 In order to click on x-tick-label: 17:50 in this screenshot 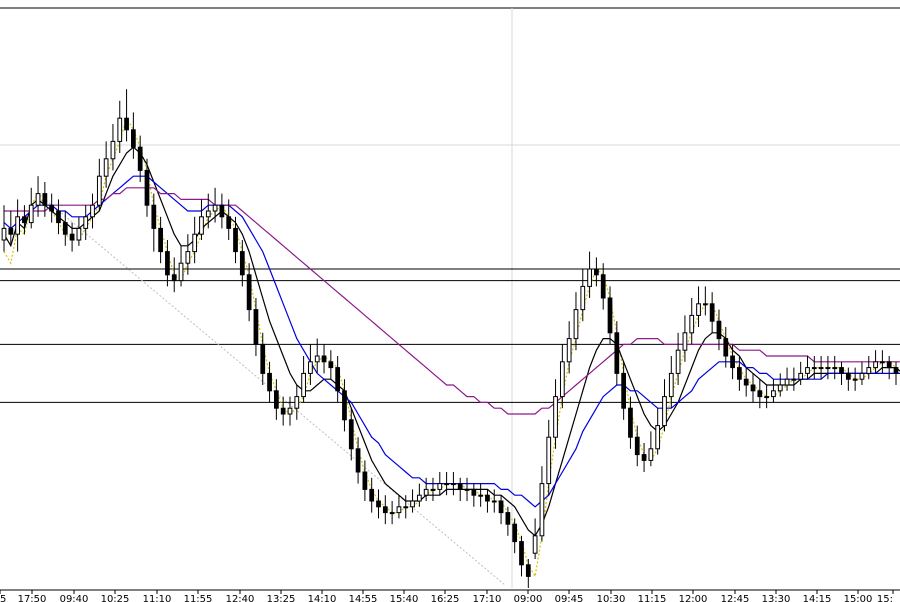, I will do `click(32, 598)`.